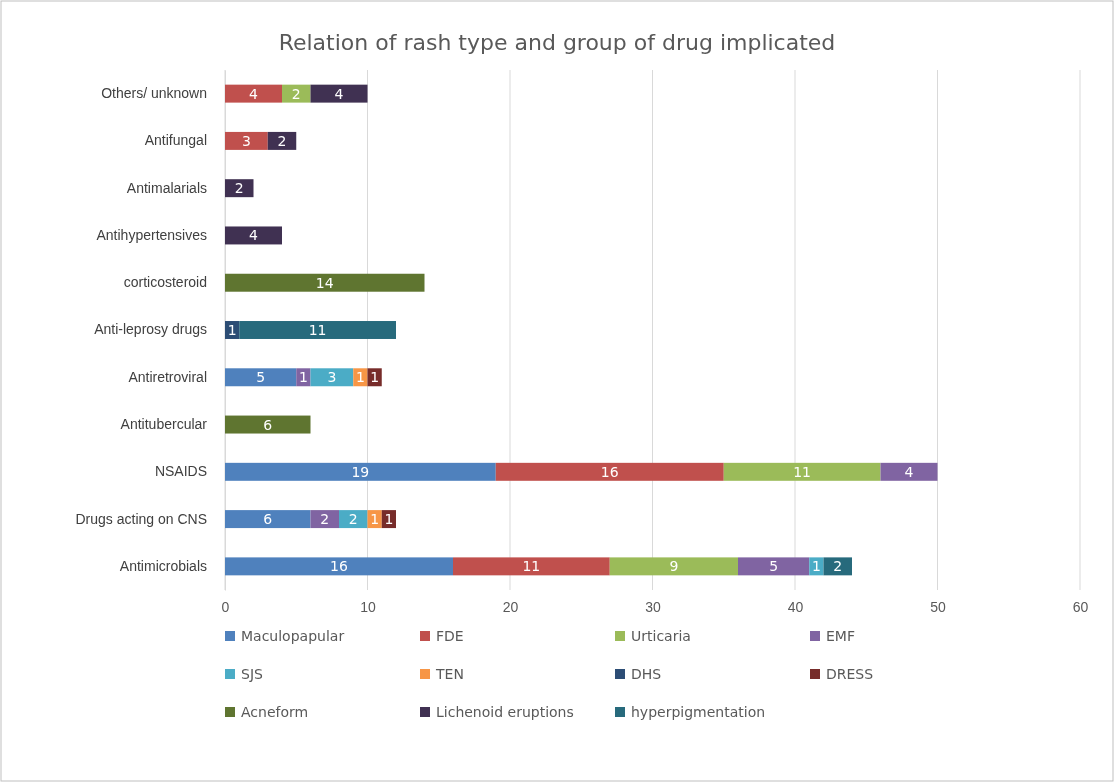  Describe the element at coordinates (795, 606) in the screenshot. I see `x-tick-label: 40` at that location.